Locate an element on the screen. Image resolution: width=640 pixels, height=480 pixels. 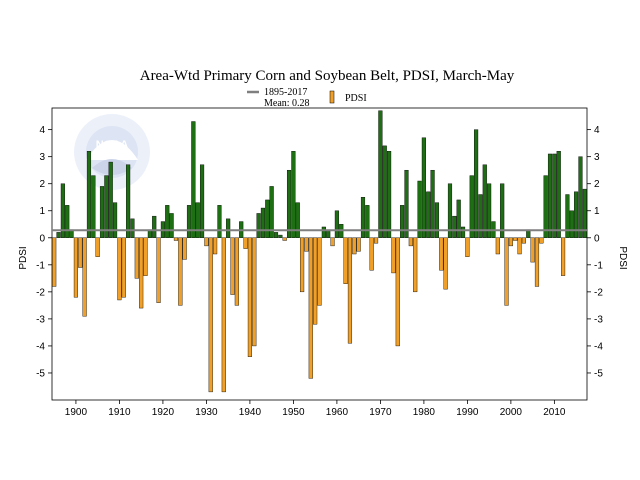
bar-1975 is located at coordinates (402, 221).